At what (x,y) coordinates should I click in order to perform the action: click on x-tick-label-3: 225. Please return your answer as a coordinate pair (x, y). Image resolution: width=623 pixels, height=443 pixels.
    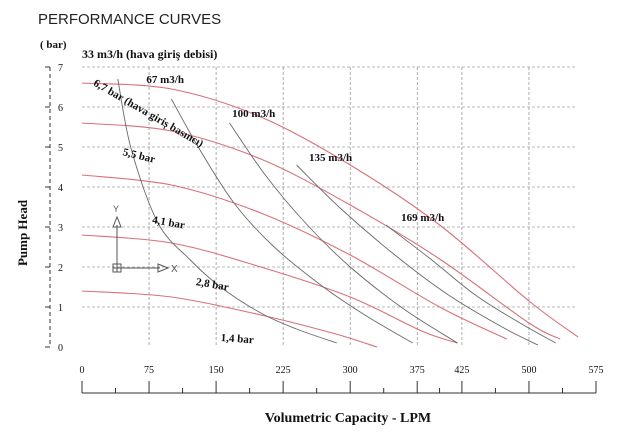
    Looking at the image, I should click on (283, 370).